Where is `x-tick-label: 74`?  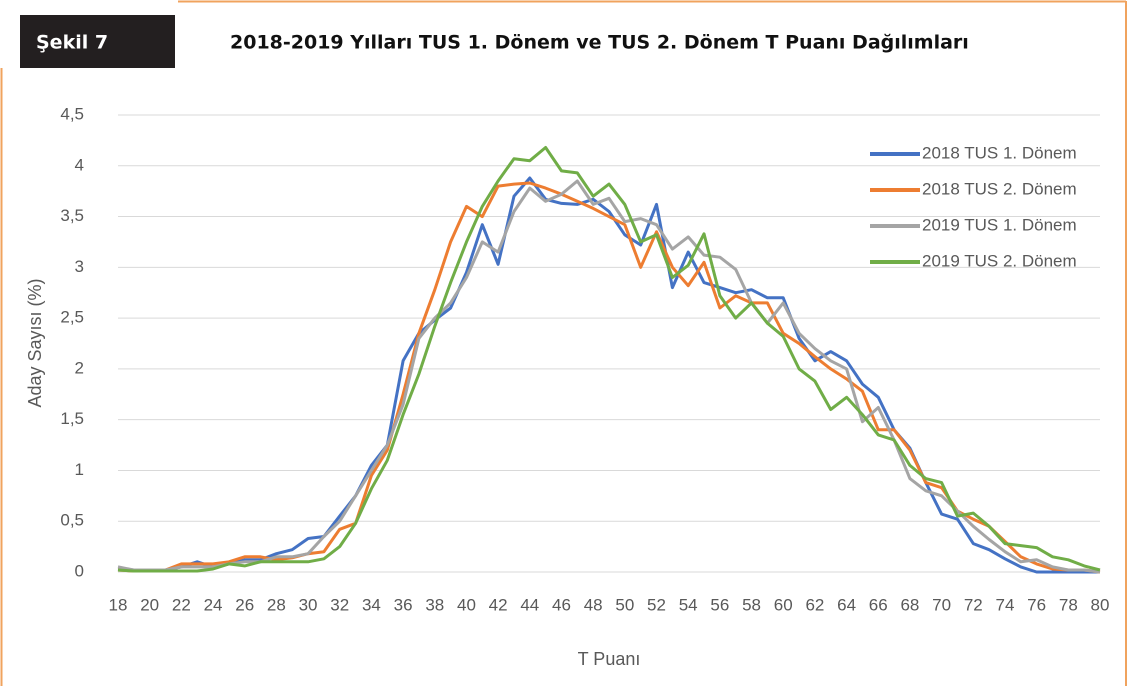 x-tick-label: 74 is located at coordinates (1005, 604).